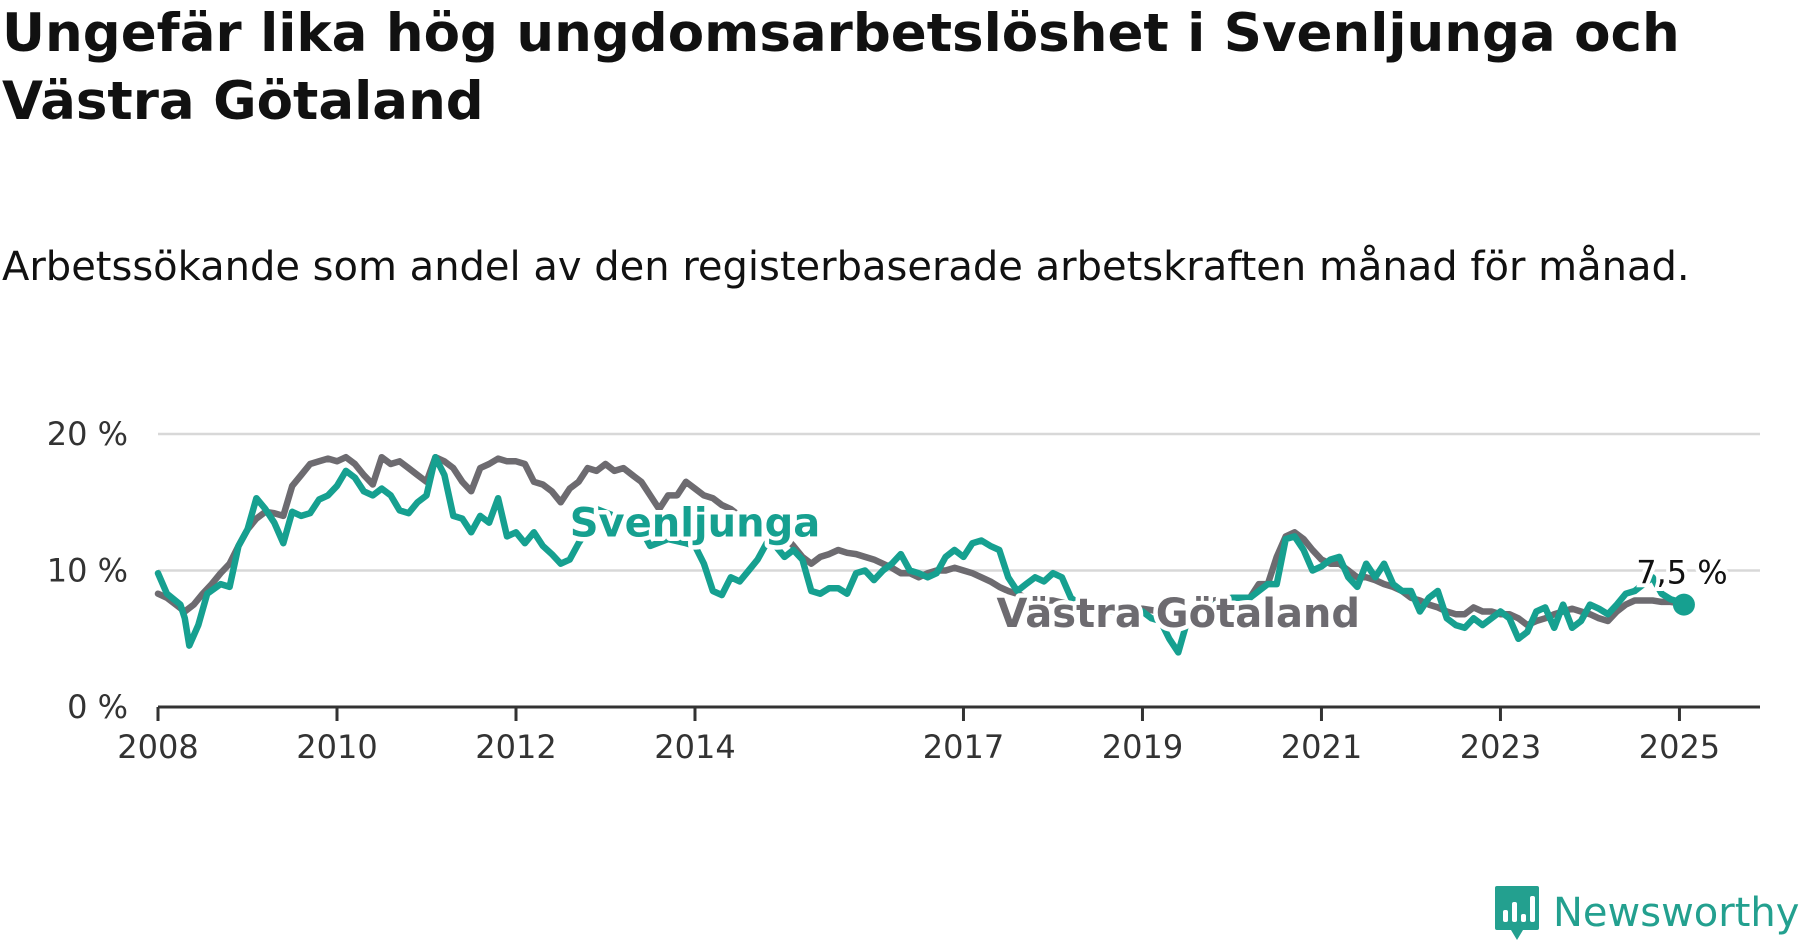 This screenshot has width=1800, height=948. What do you see at coordinates (1676, 913) in the screenshot?
I see `newsworthy-logo-text: Newsworthy` at bounding box center [1676, 913].